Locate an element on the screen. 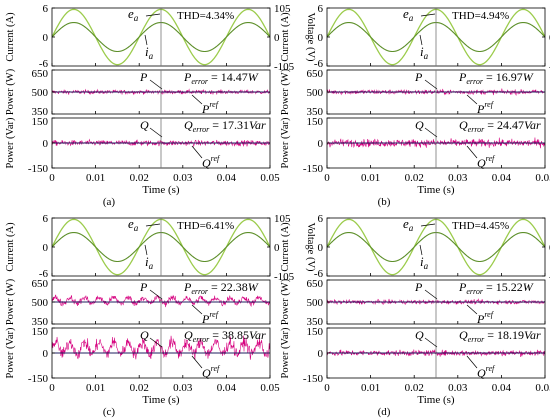 Image resolution: width=550 pixels, height=419 pixels. y-axis-label: Current (A) is located at coordinates (285, 37).